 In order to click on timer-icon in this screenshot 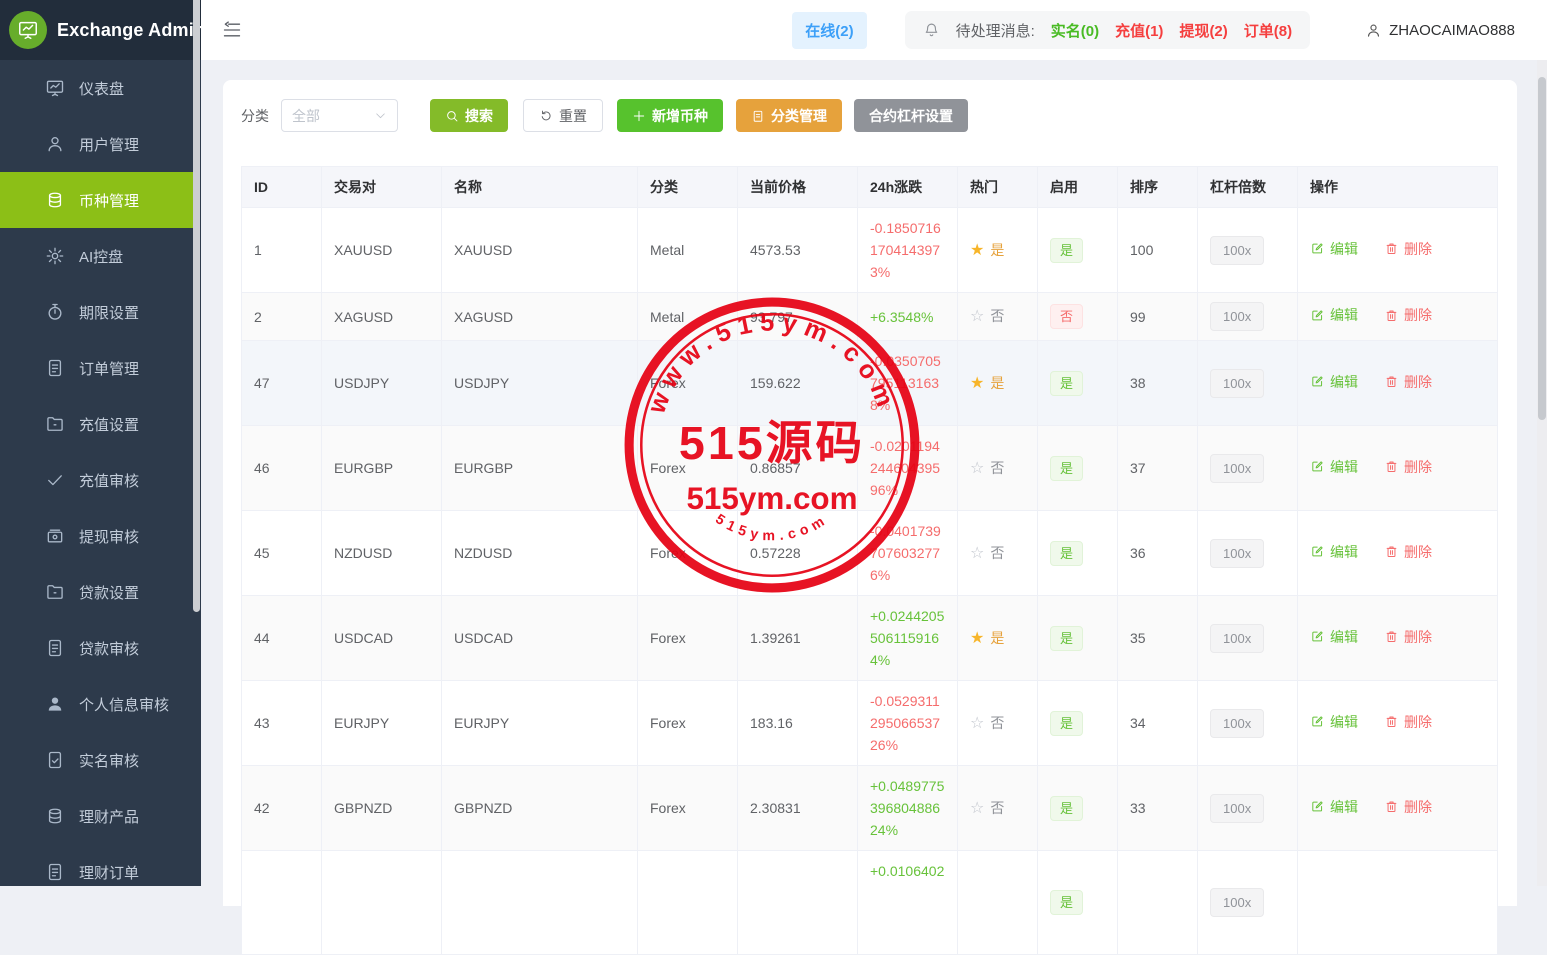, I will do `click(55, 312)`.